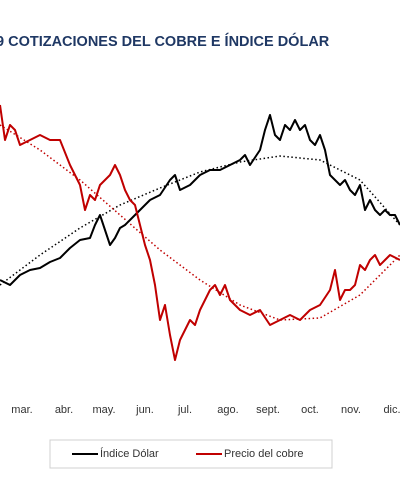  I want to click on x-tick-label: mar., so click(21, 410).